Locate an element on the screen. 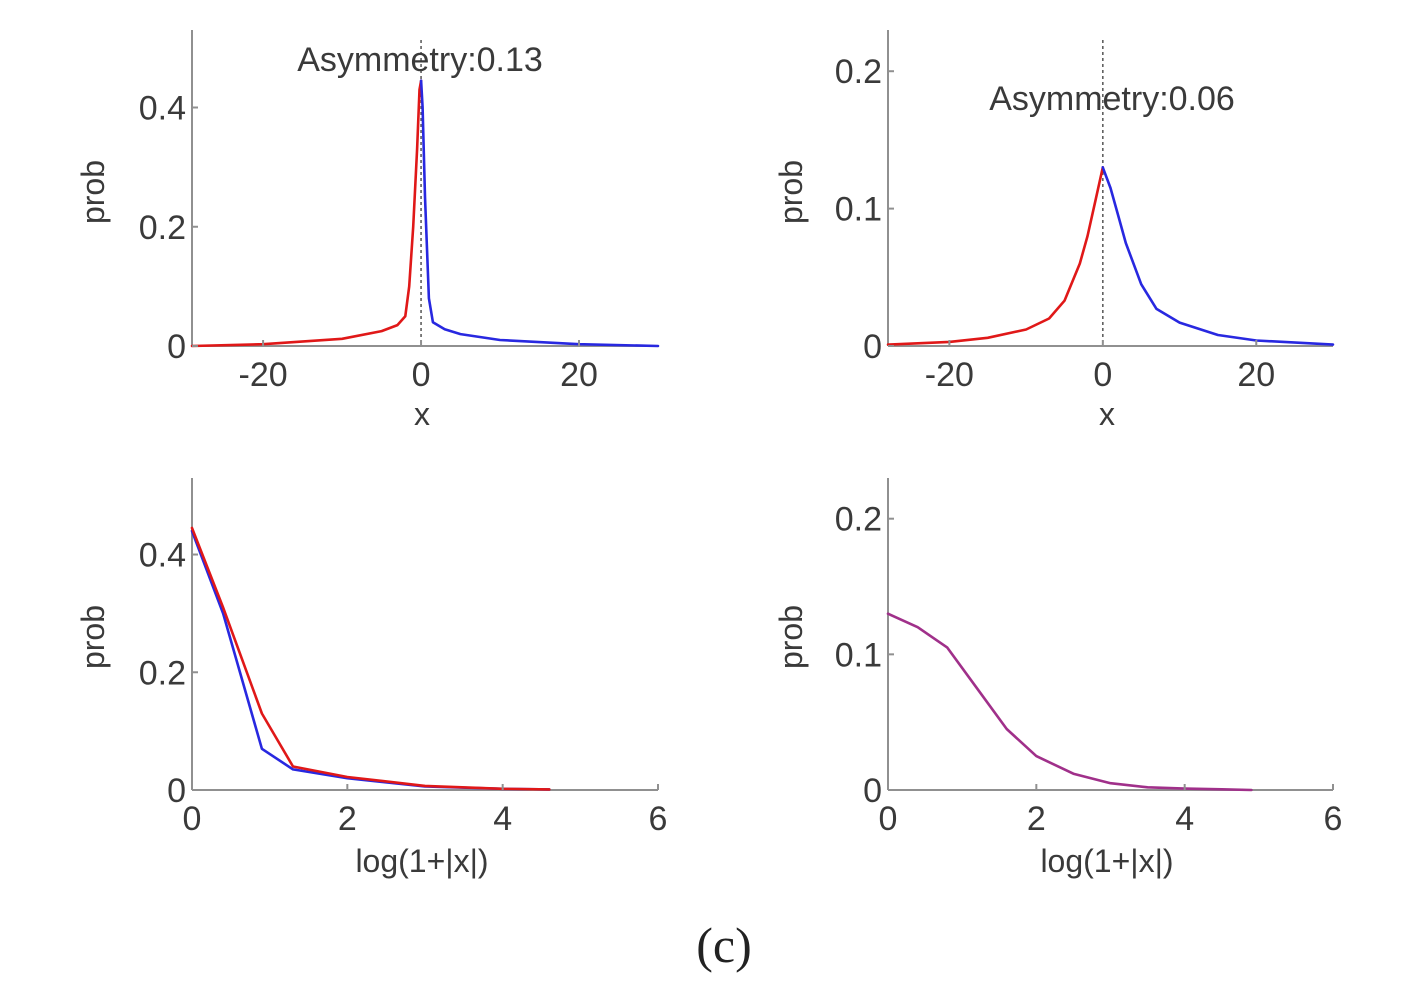 The height and width of the screenshot is (982, 1423). tick-label-group: 0 0.1 0.2 0 2 4 6 is located at coordinates (1089, 669).